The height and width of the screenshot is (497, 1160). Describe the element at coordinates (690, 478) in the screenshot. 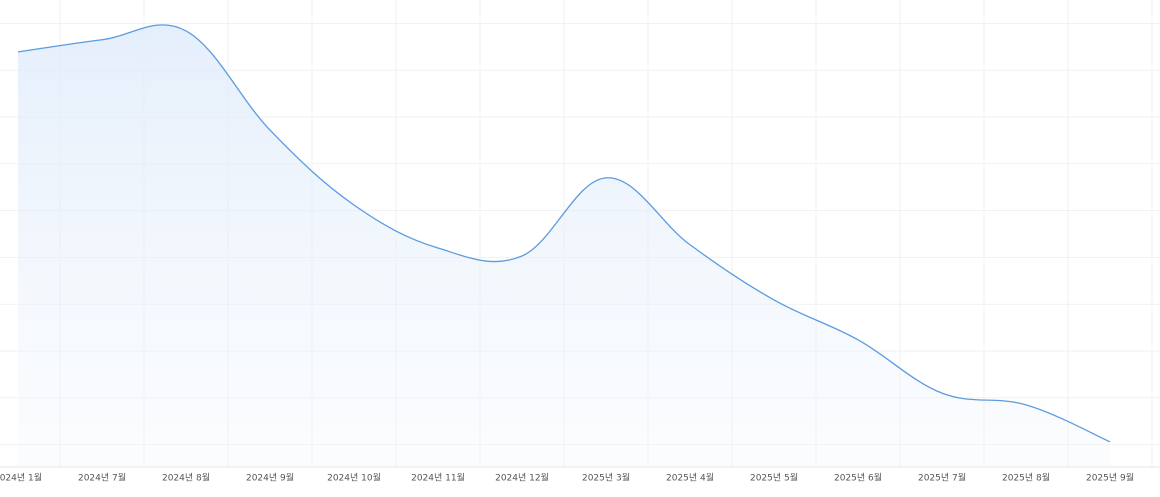

I see `x-tick-label: 2025년 4월` at that location.